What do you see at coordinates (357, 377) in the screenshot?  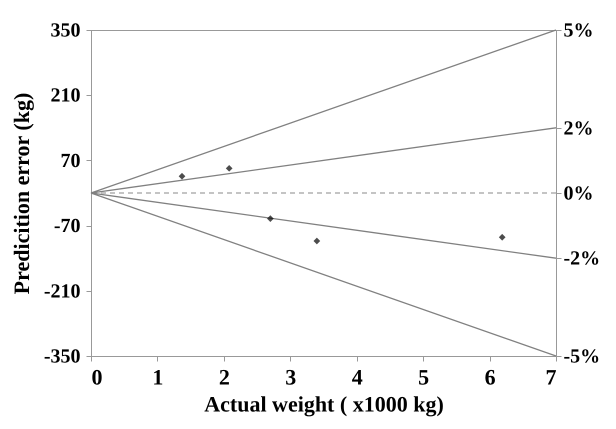 I see `x-tick-label: 4` at bounding box center [357, 377].